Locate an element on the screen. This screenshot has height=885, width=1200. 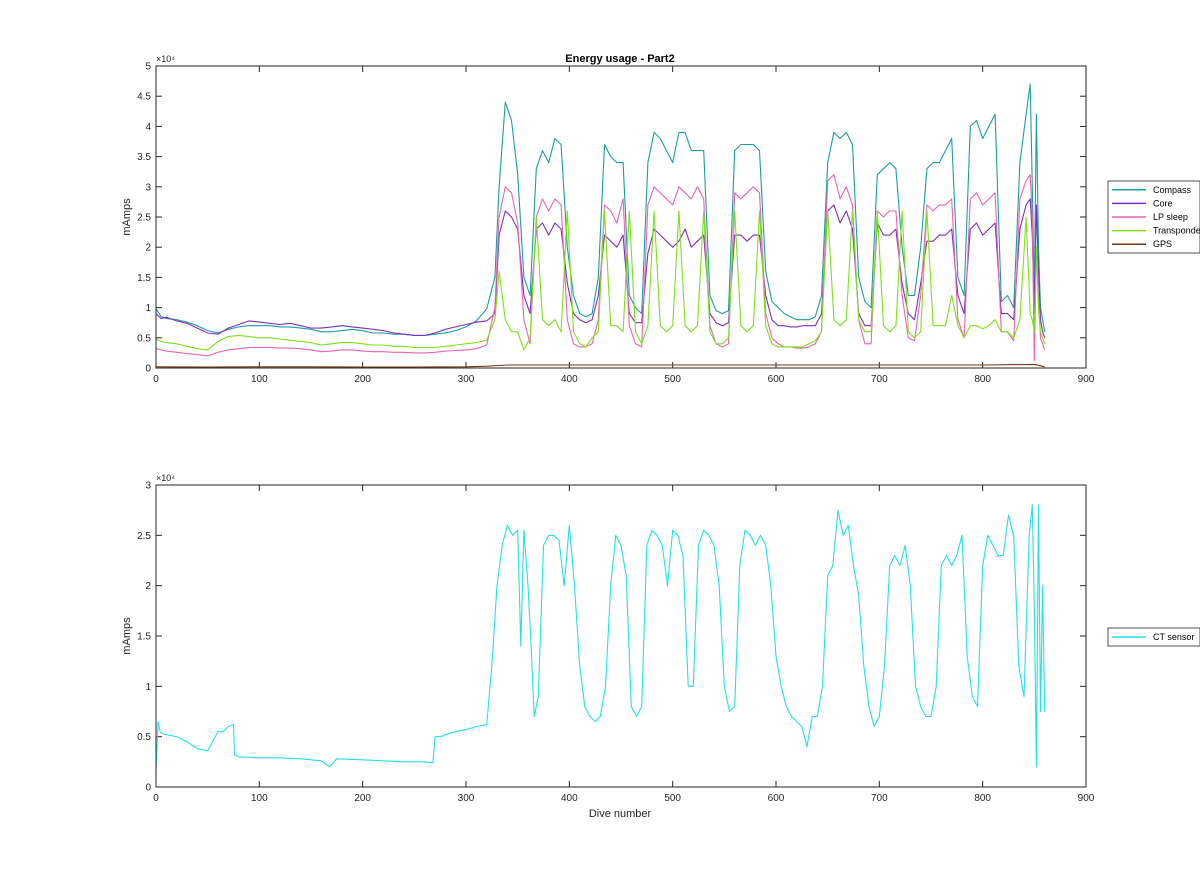
legend: CT sensor is located at coordinates (1153, 637).